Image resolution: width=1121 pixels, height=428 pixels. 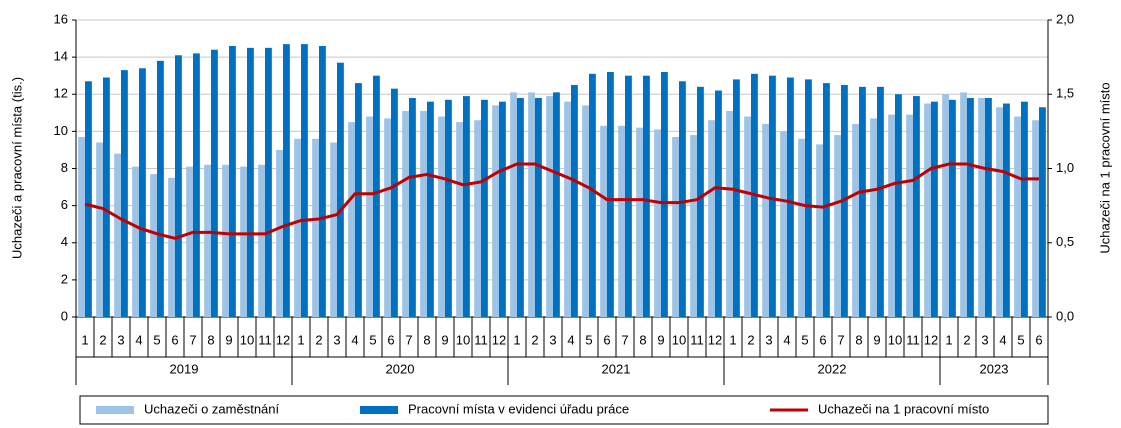 I want to click on x-tick-label: 4, so click(x=138, y=339).